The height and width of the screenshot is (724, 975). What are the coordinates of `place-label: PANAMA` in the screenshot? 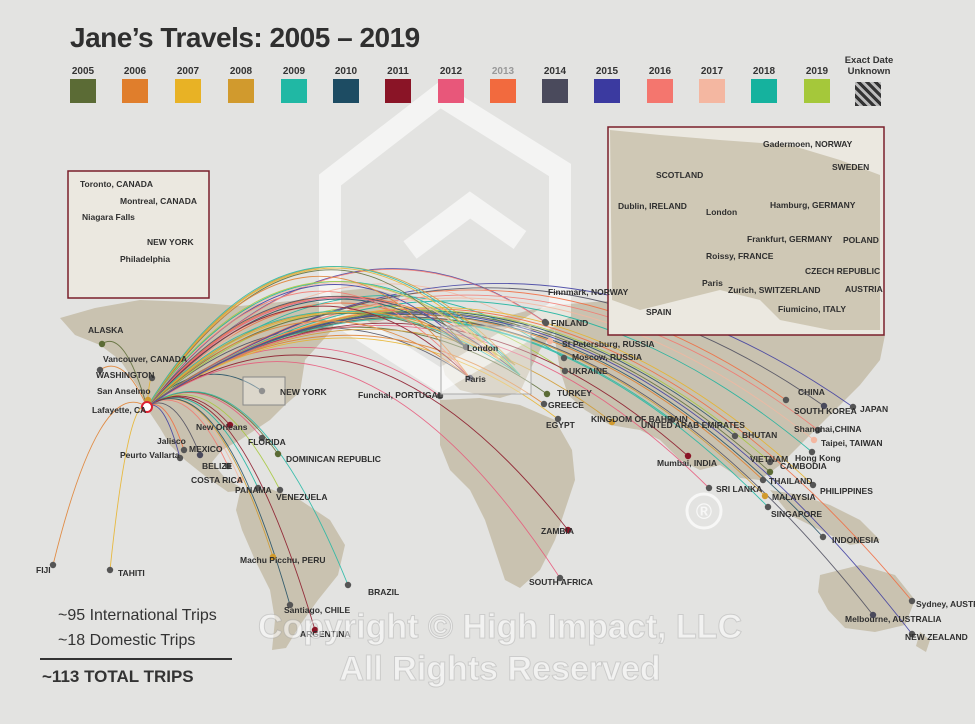 It's located at (253, 490).